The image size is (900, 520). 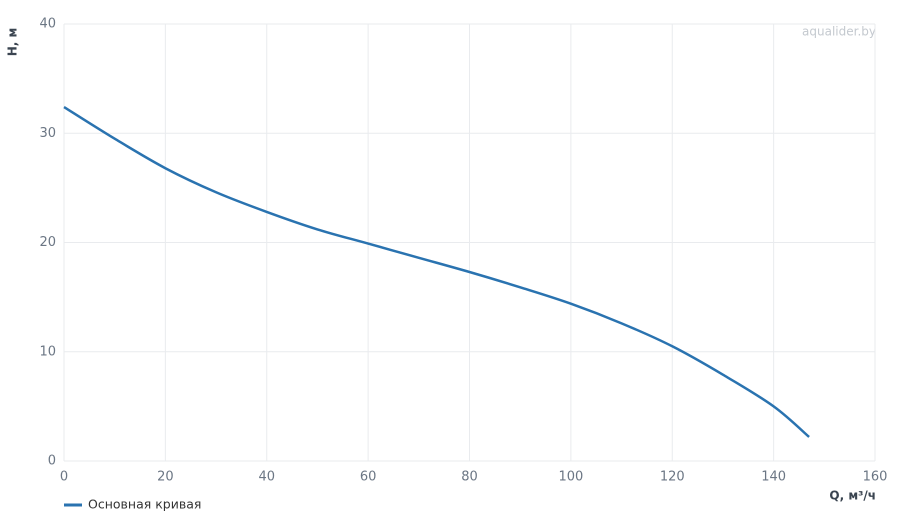 What do you see at coordinates (773, 477) in the screenshot?
I see `x-tick-label: 140` at bounding box center [773, 477].